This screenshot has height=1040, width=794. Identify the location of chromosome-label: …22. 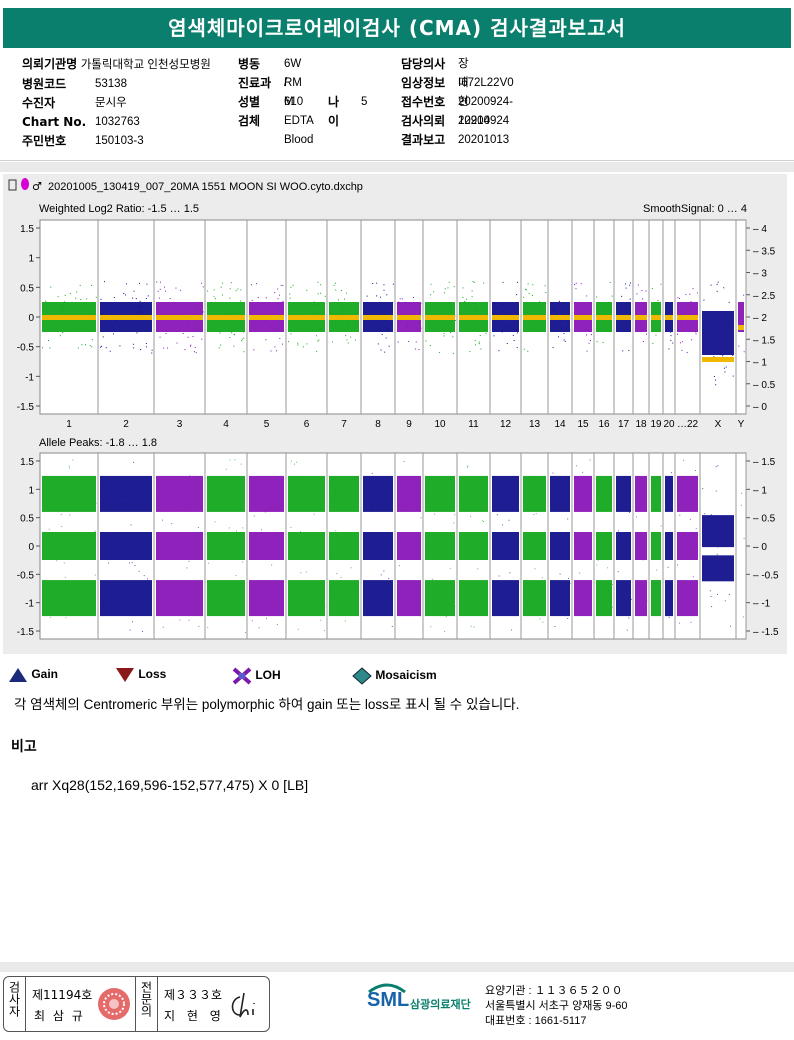
(688, 424).